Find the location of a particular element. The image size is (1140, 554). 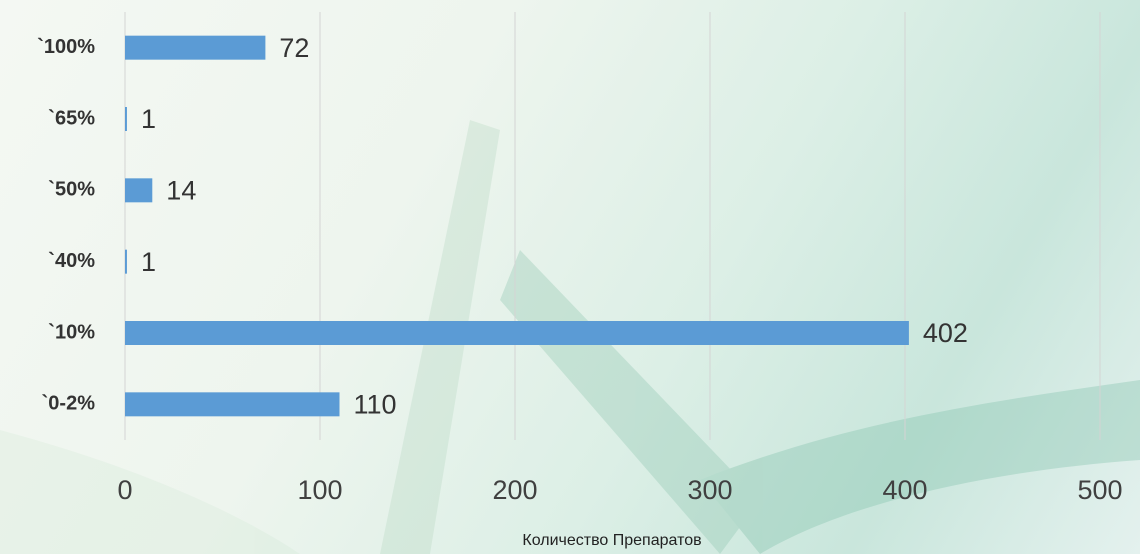

y-tick-label: `100% is located at coordinates (66, 47).